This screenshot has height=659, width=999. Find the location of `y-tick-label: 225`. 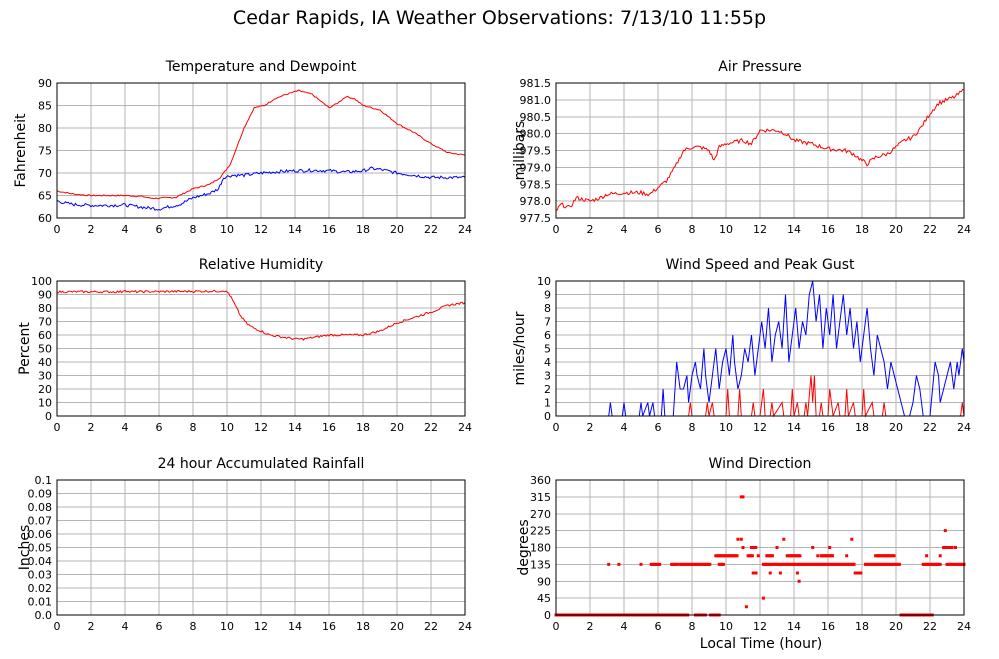

y-tick-label: 225 is located at coordinates (540, 531).